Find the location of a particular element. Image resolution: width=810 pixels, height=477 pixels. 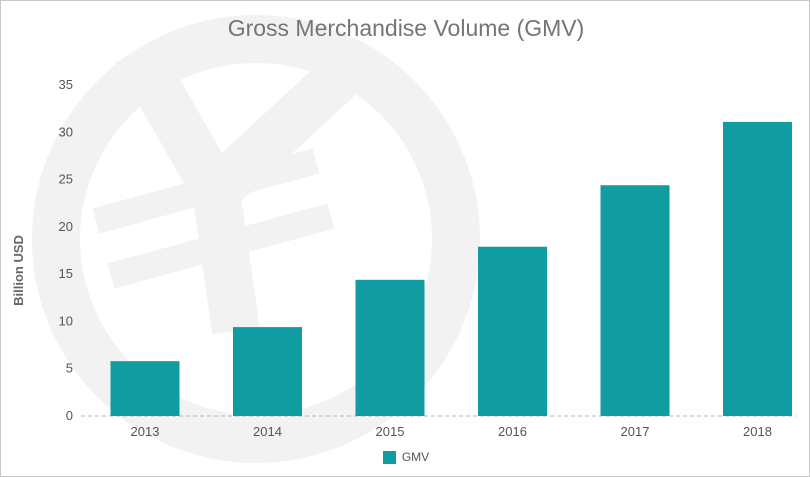

x-tick-label: 2017 is located at coordinates (635, 431).